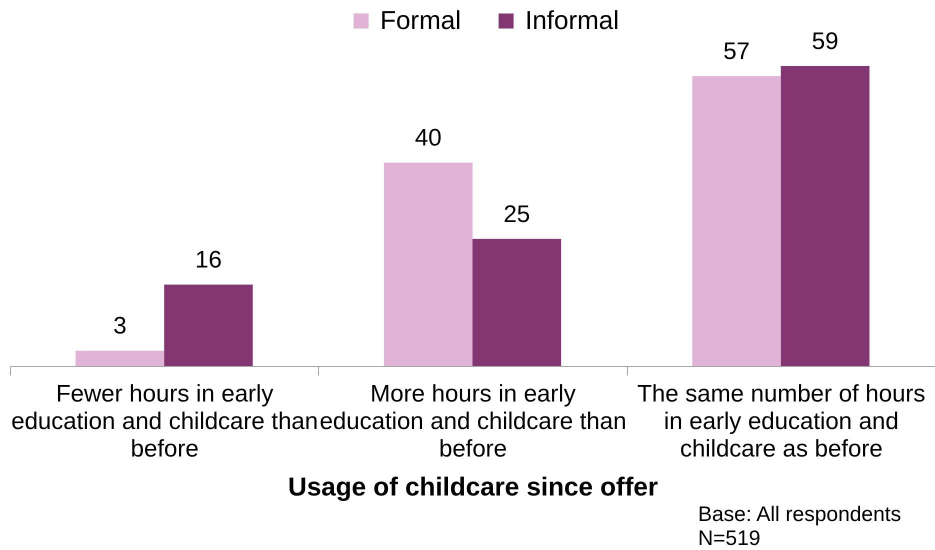 This screenshot has height=550, width=935. What do you see at coordinates (208, 260) in the screenshot?
I see `data-label: 16` at bounding box center [208, 260].